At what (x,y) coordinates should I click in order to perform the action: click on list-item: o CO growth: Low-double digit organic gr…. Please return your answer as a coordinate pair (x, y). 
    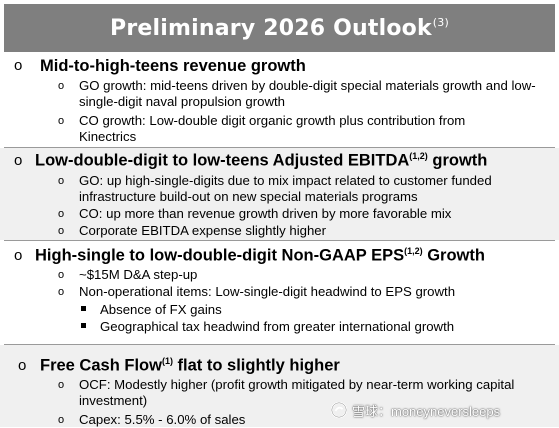
    Looking at the image, I should click on (262, 128).